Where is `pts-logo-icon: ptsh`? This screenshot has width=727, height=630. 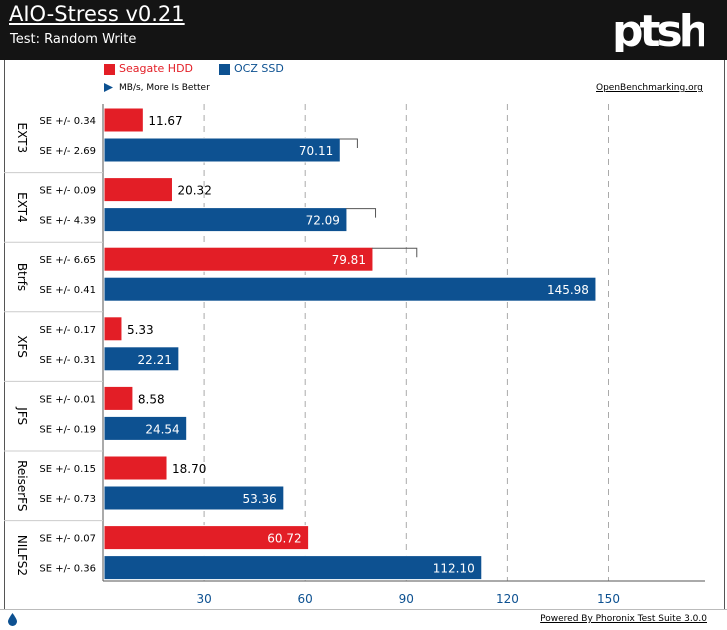
pts-logo-icon: ptsh is located at coordinates (661, 31).